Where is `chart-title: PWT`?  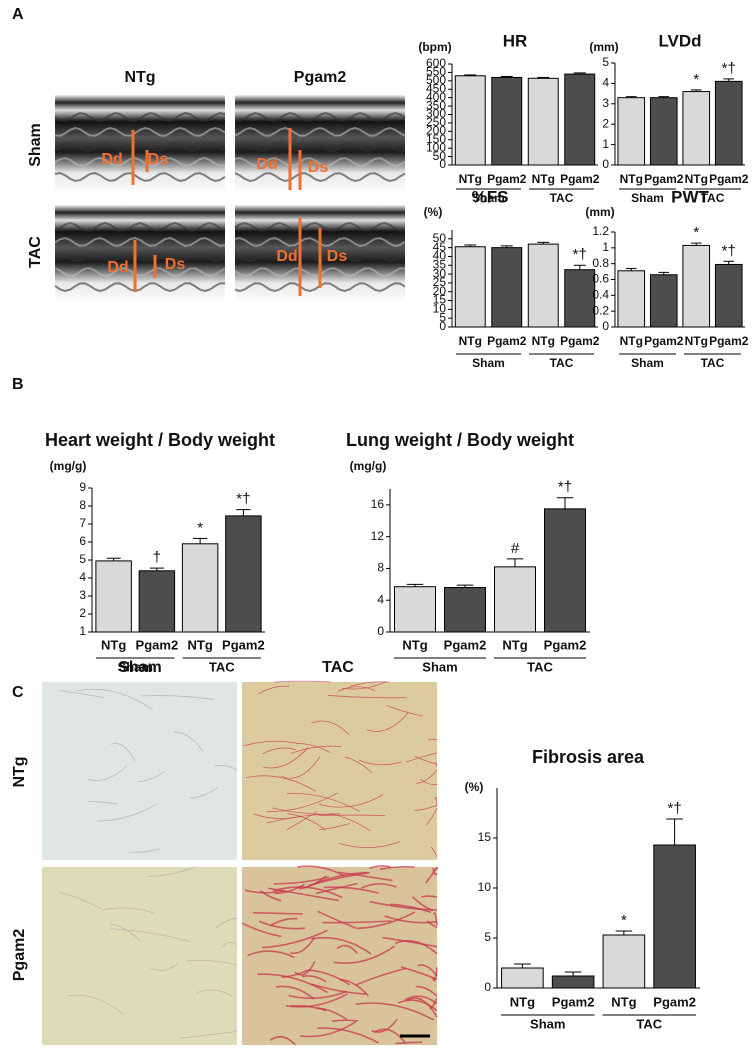 chart-title: PWT is located at coordinates (690, 196).